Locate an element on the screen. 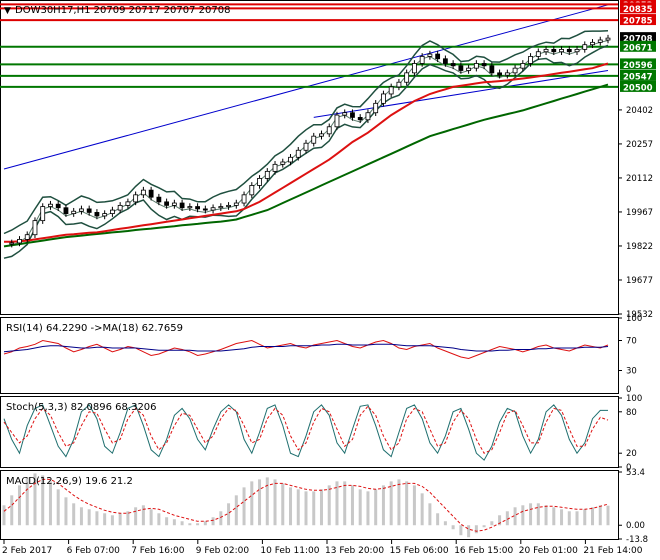  x-tick-label: 13 Feb 20:00 is located at coordinates (354, 551).